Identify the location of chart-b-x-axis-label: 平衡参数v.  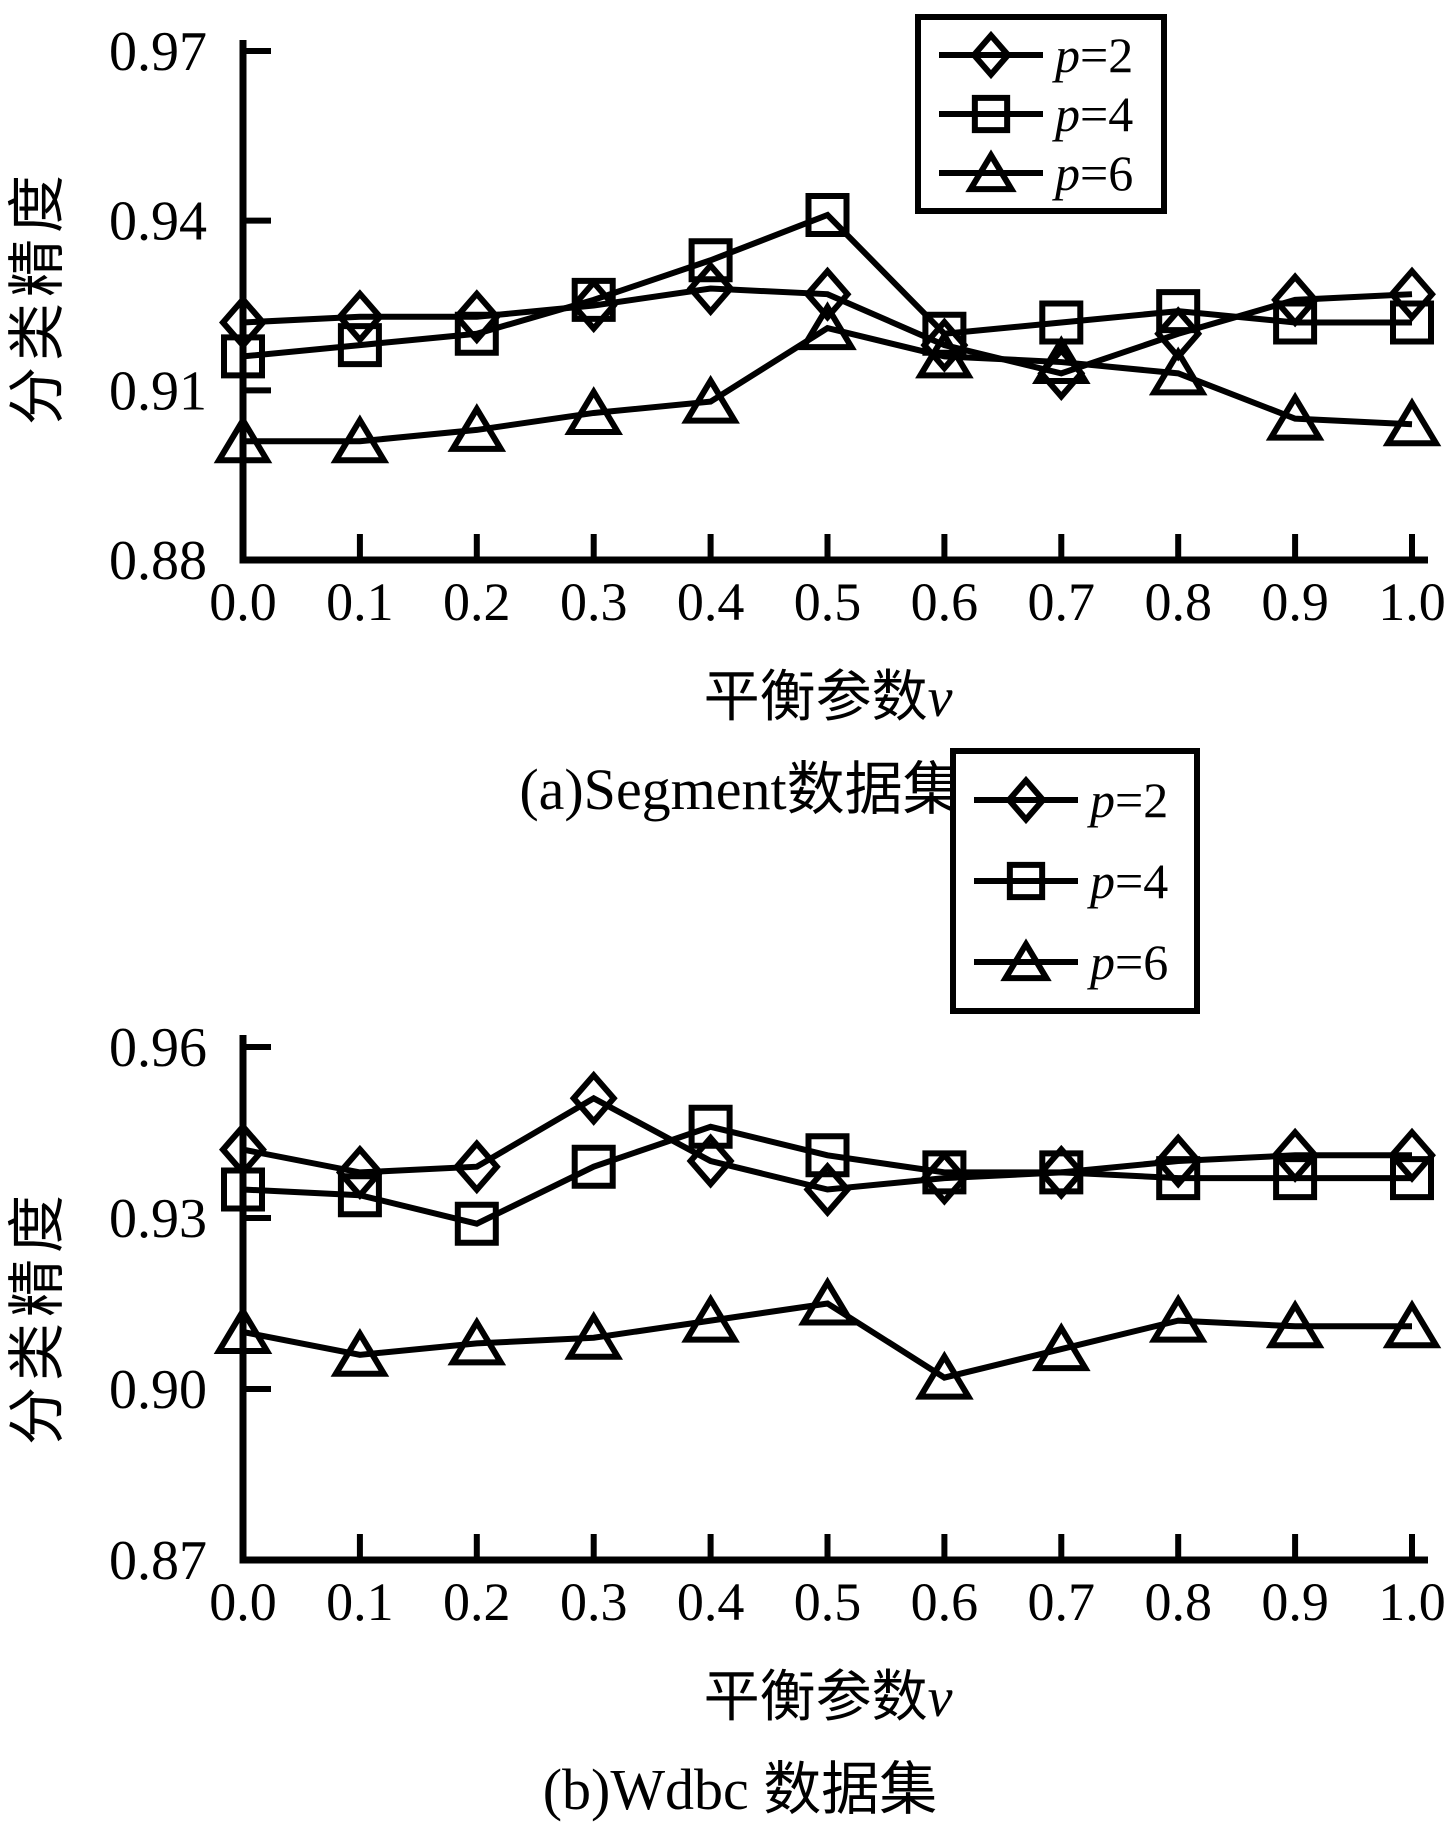
(828, 1692).